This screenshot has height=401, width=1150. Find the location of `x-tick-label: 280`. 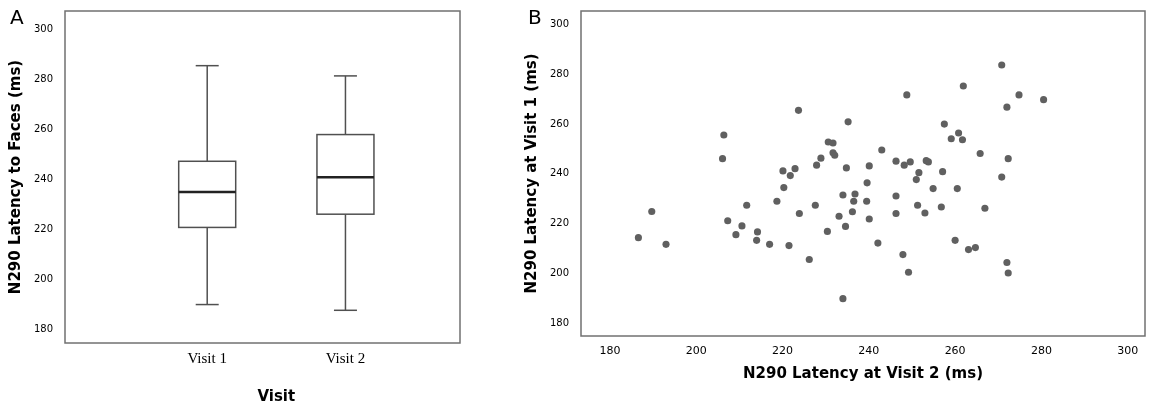

x-tick-label: 280 is located at coordinates (1041, 350).